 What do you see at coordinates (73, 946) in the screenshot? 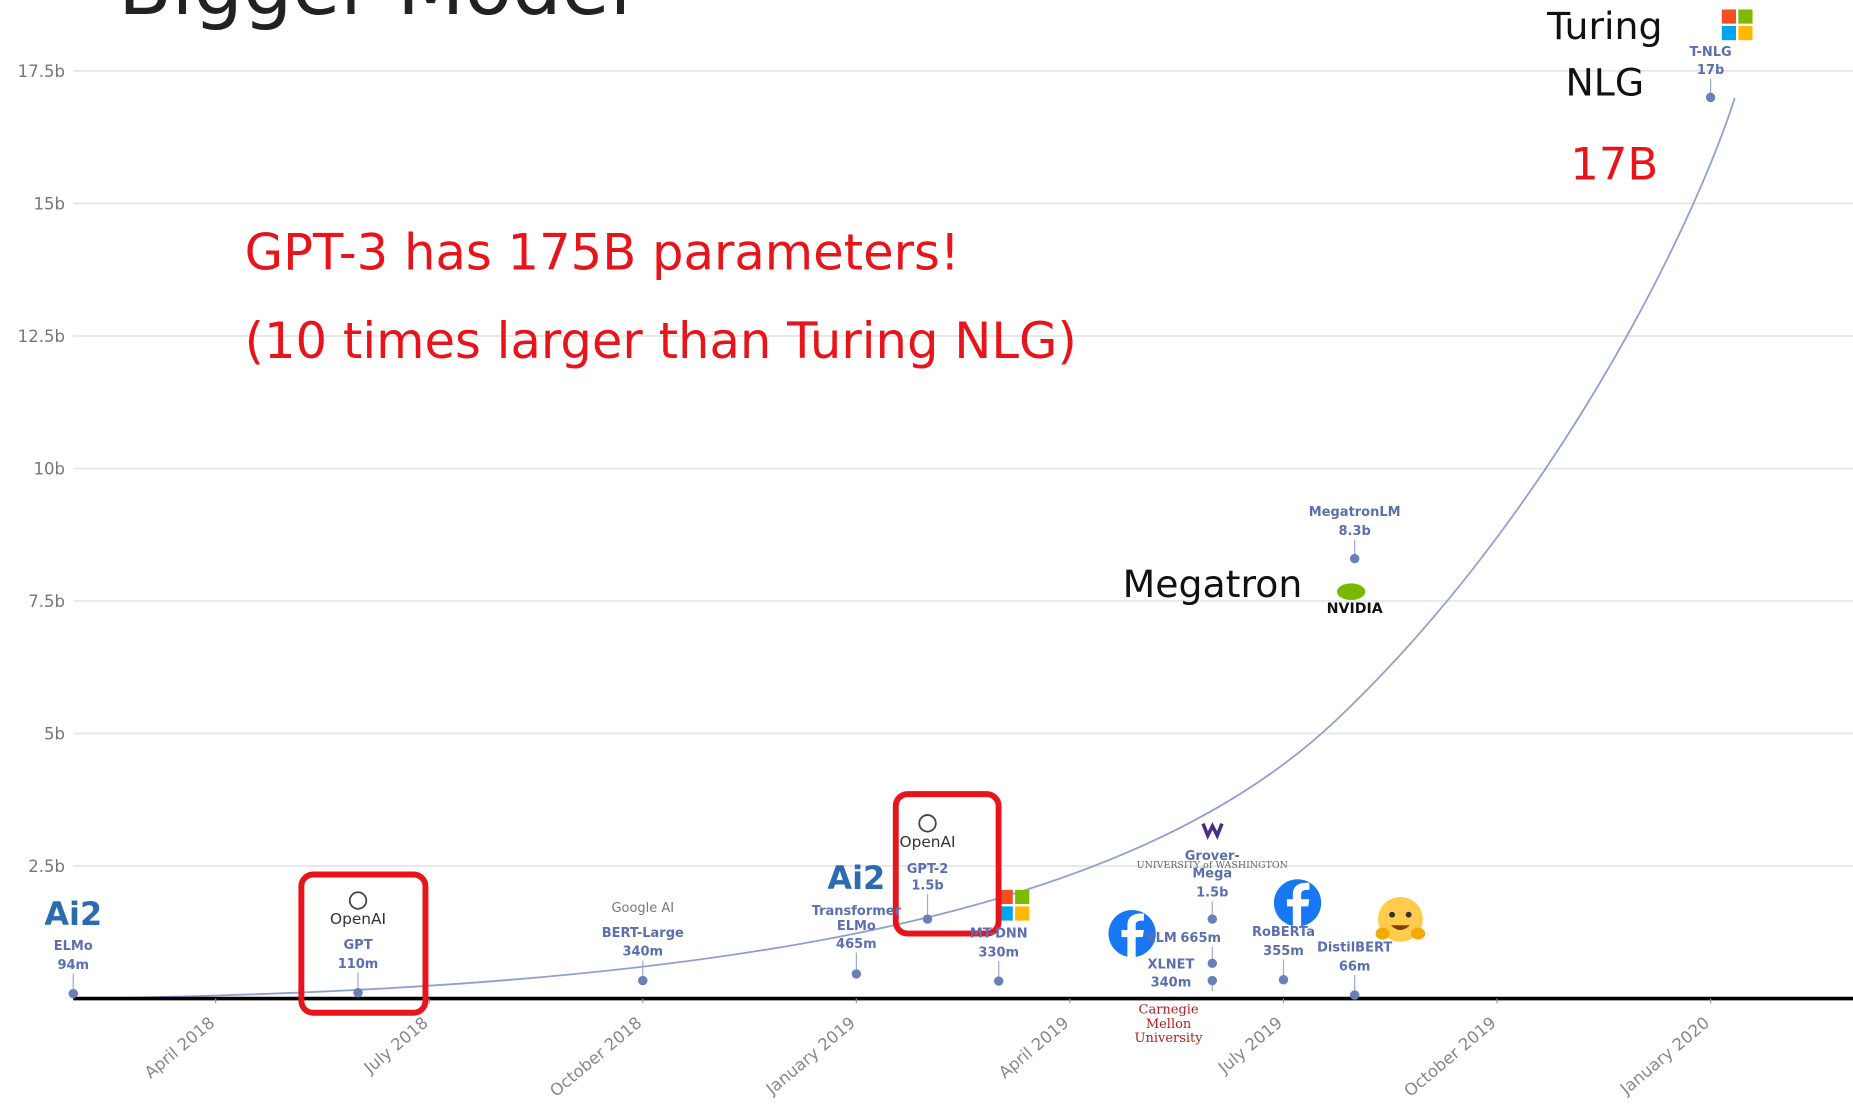
I see `model-name: ELMo` at bounding box center [73, 946].